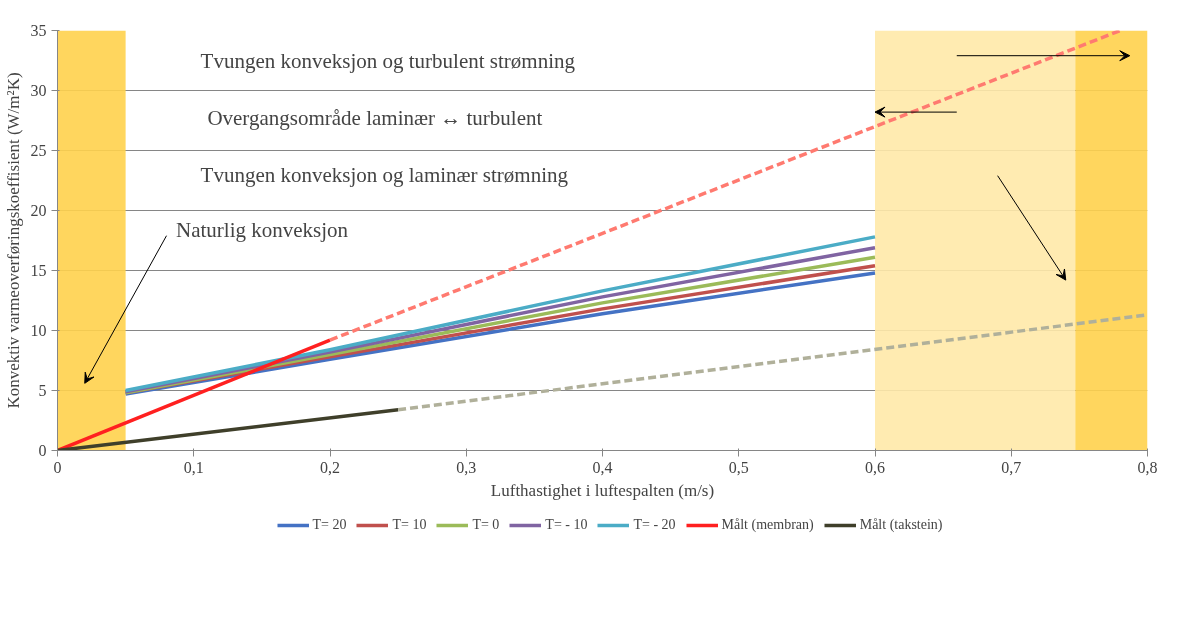 The image size is (1204, 630). I want to click on legend-label: T= 20, so click(329, 524).